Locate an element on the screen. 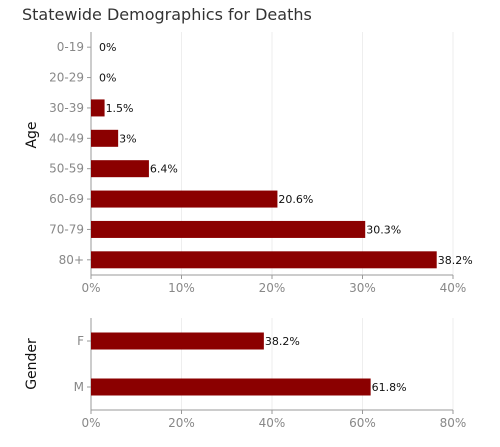  age-data-label: 20.6% is located at coordinates (295, 199).